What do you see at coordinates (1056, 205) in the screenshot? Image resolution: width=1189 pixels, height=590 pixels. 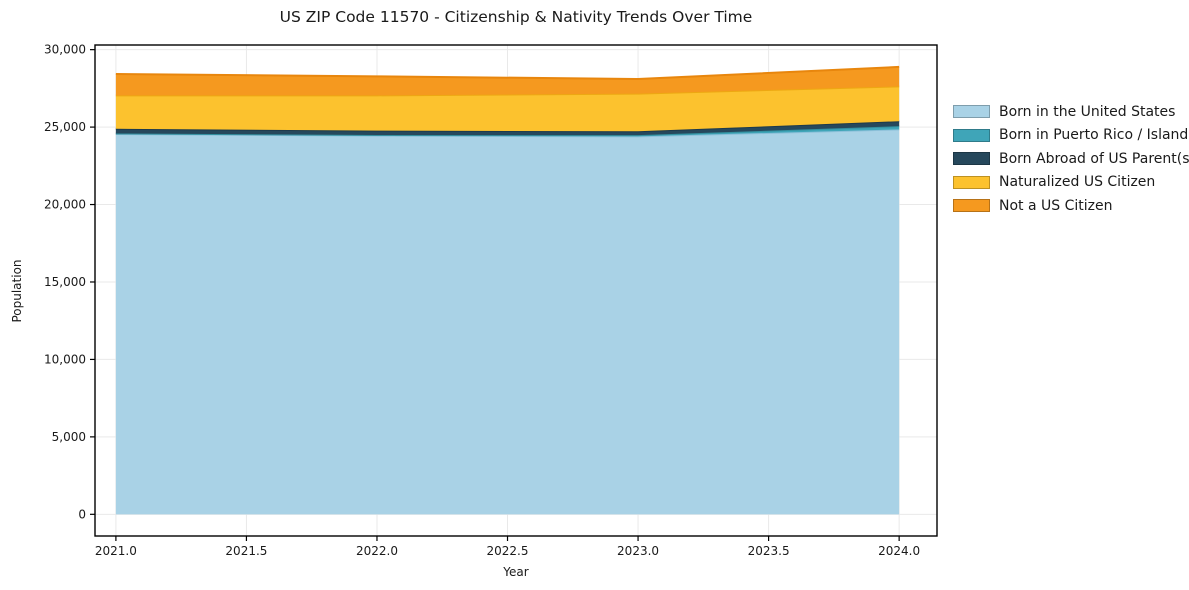 I see `legend-label: Not a US Citizen` at bounding box center [1056, 205].